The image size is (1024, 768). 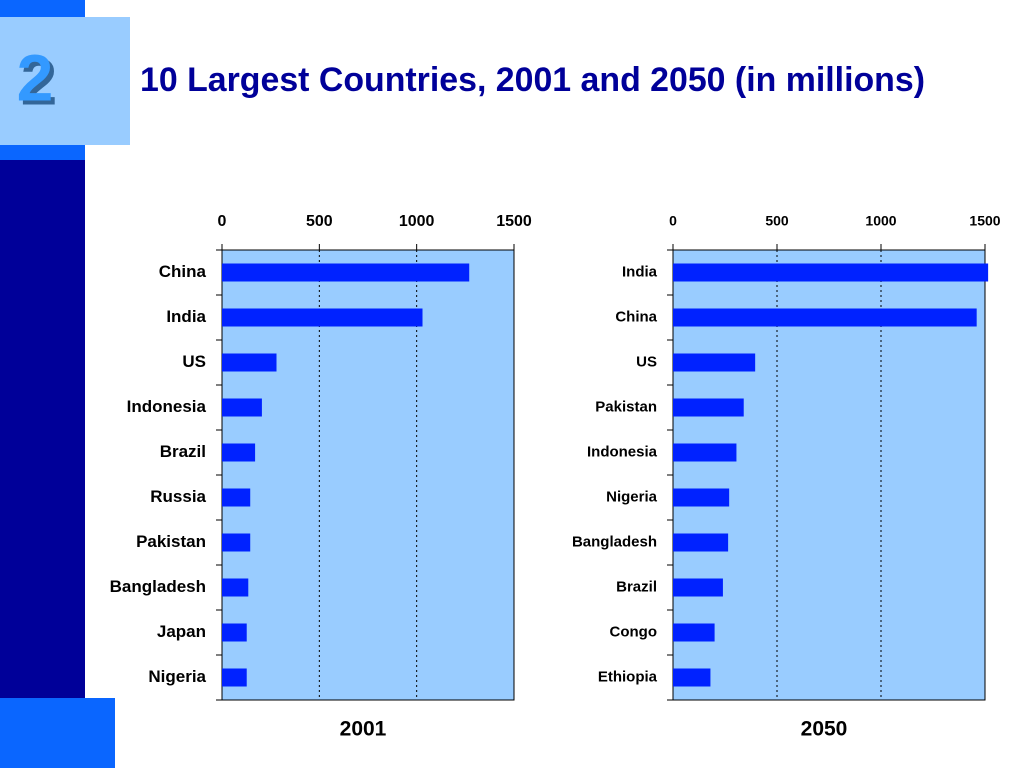 What do you see at coordinates (57, 733) in the screenshot?
I see `sidebar-bottom` at bounding box center [57, 733].